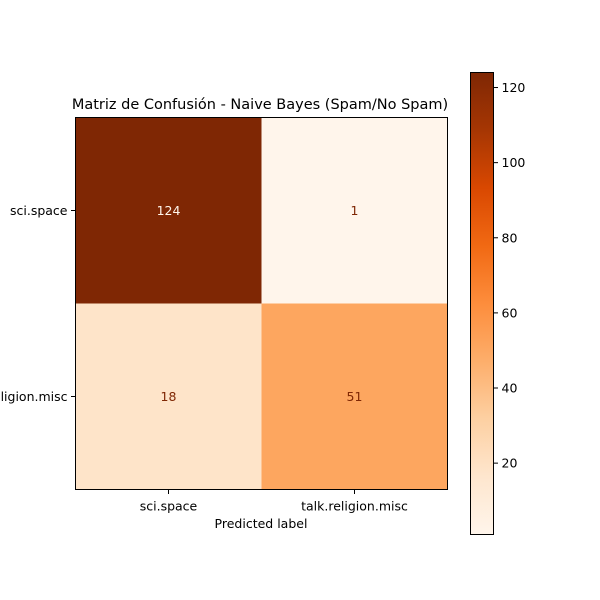 This screenshot has height=600, width=600. I want to click on y-axis: sci.space talk.religion.misc, so click(38, 303).